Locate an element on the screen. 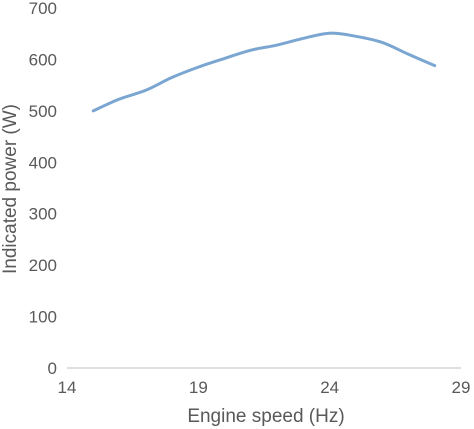 This screenshot has width=474, height=429. y-axis-title: Indicated power (W) is located at coordinates (10, 189).